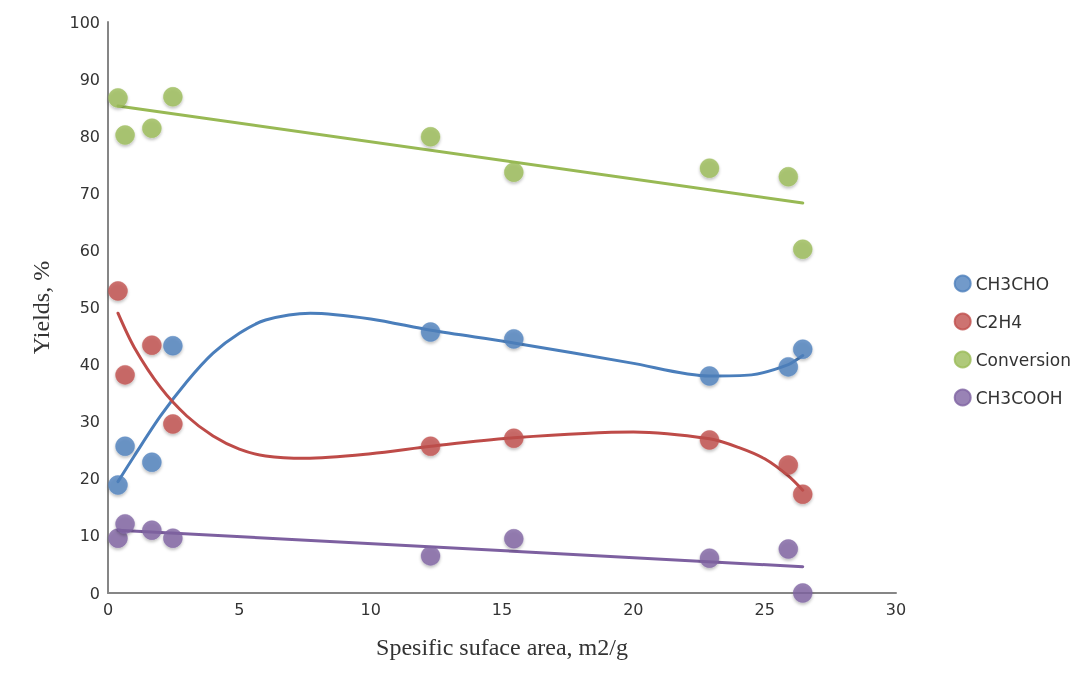  What do you see at coordinates (1023, 359) in the screenshot?
I see `legend-label: Conversion` at bounding box center [1023, 359].